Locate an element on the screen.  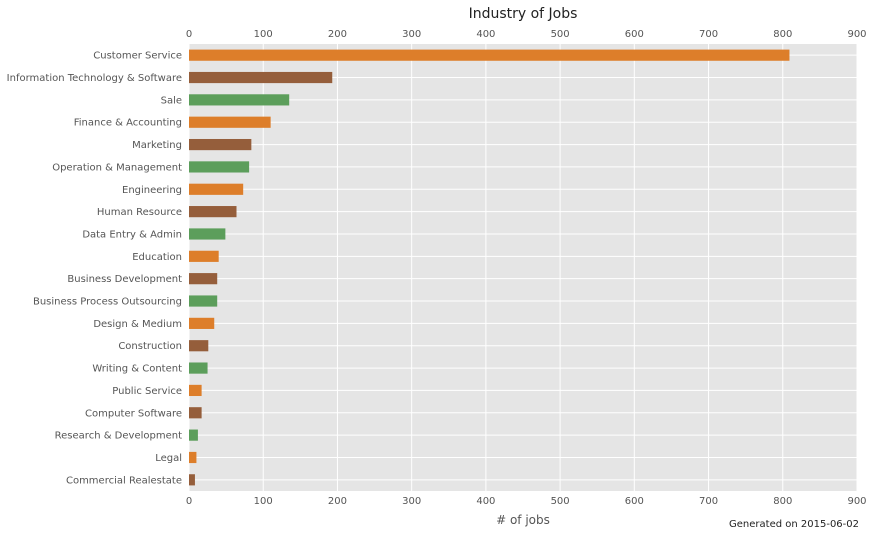
x-tick-label-bottom: 100 is located at coordinates (263, 501).